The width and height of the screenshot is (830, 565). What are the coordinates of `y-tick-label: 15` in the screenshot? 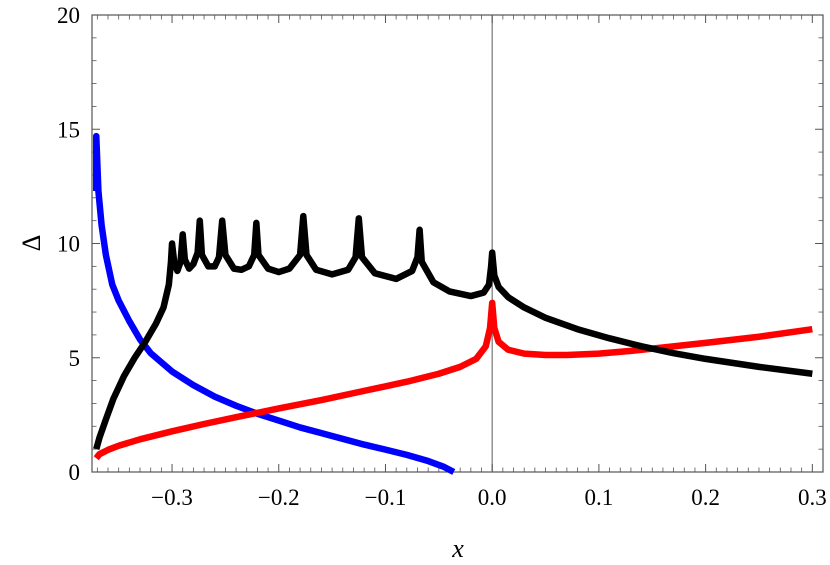 It's located at (68, 129).